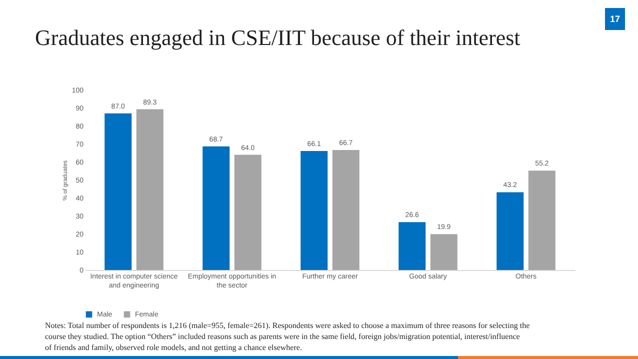 Image resolution: width=638 pixels, height=359 pixels. I want to click on chart-title: Graduates engaged in CSE/IIT because of their interest, so click(277, 37).